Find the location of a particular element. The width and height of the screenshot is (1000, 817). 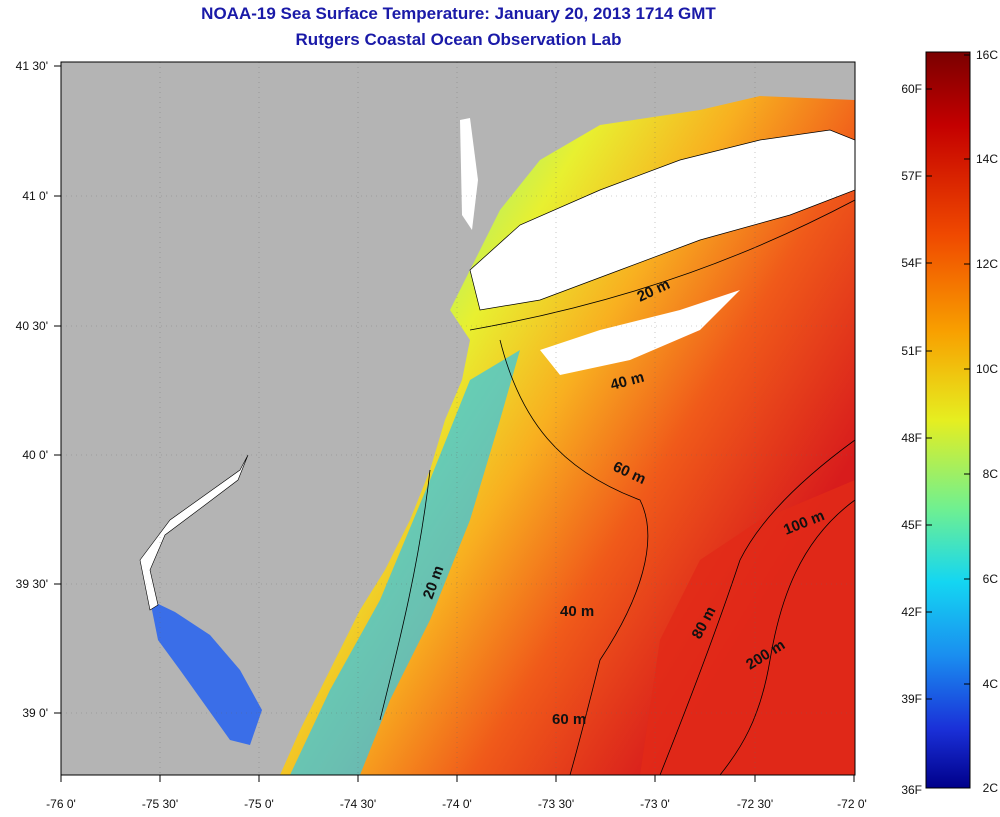

lon-tick-label: -76 0' is located at coordinates (61, 804).